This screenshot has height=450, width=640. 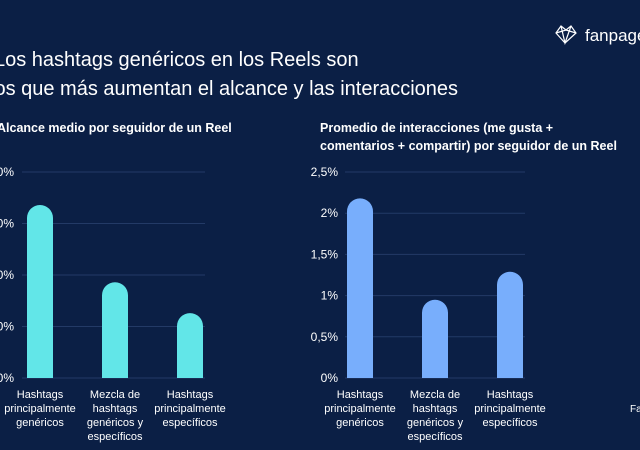 What do you see at coordinates (325, 337) in the screenshot?
I see `y-tick-label: 0,5%` at bounding box center [325, 337].